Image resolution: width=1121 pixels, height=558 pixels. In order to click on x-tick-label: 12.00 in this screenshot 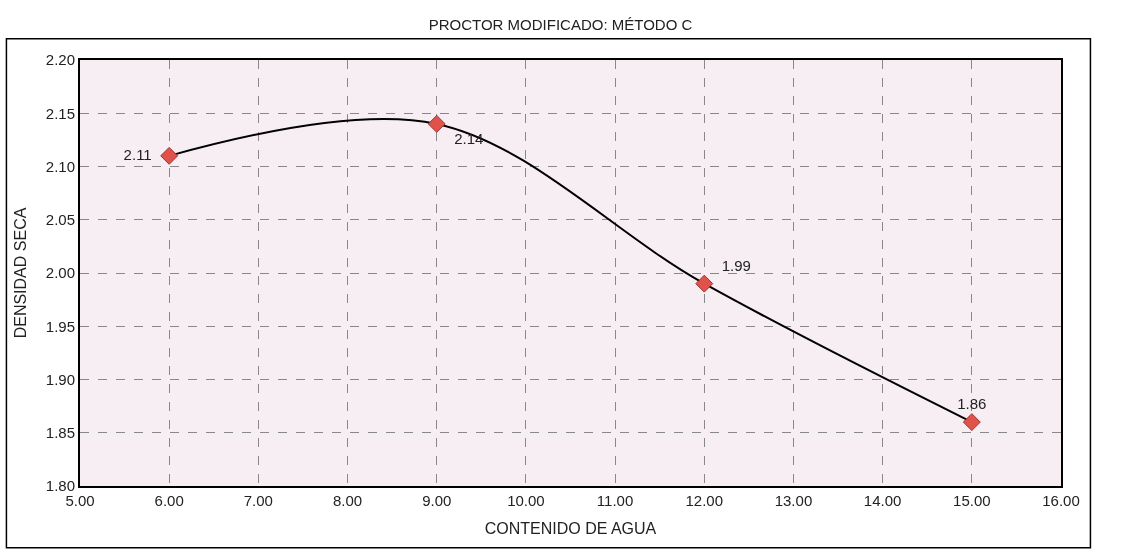, I will do `click(704, 500)`.